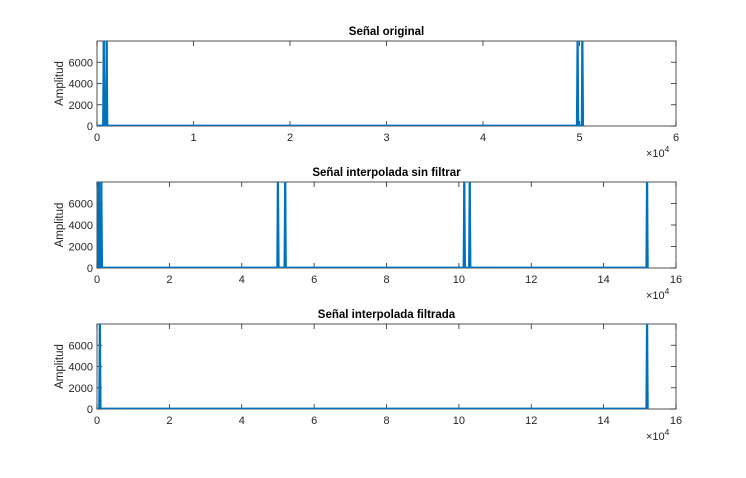  What do you see at coordinates (386, 280) in the screenshot?
I see `chart-2-xtick-label: 8` at bounding box center [386, 280].